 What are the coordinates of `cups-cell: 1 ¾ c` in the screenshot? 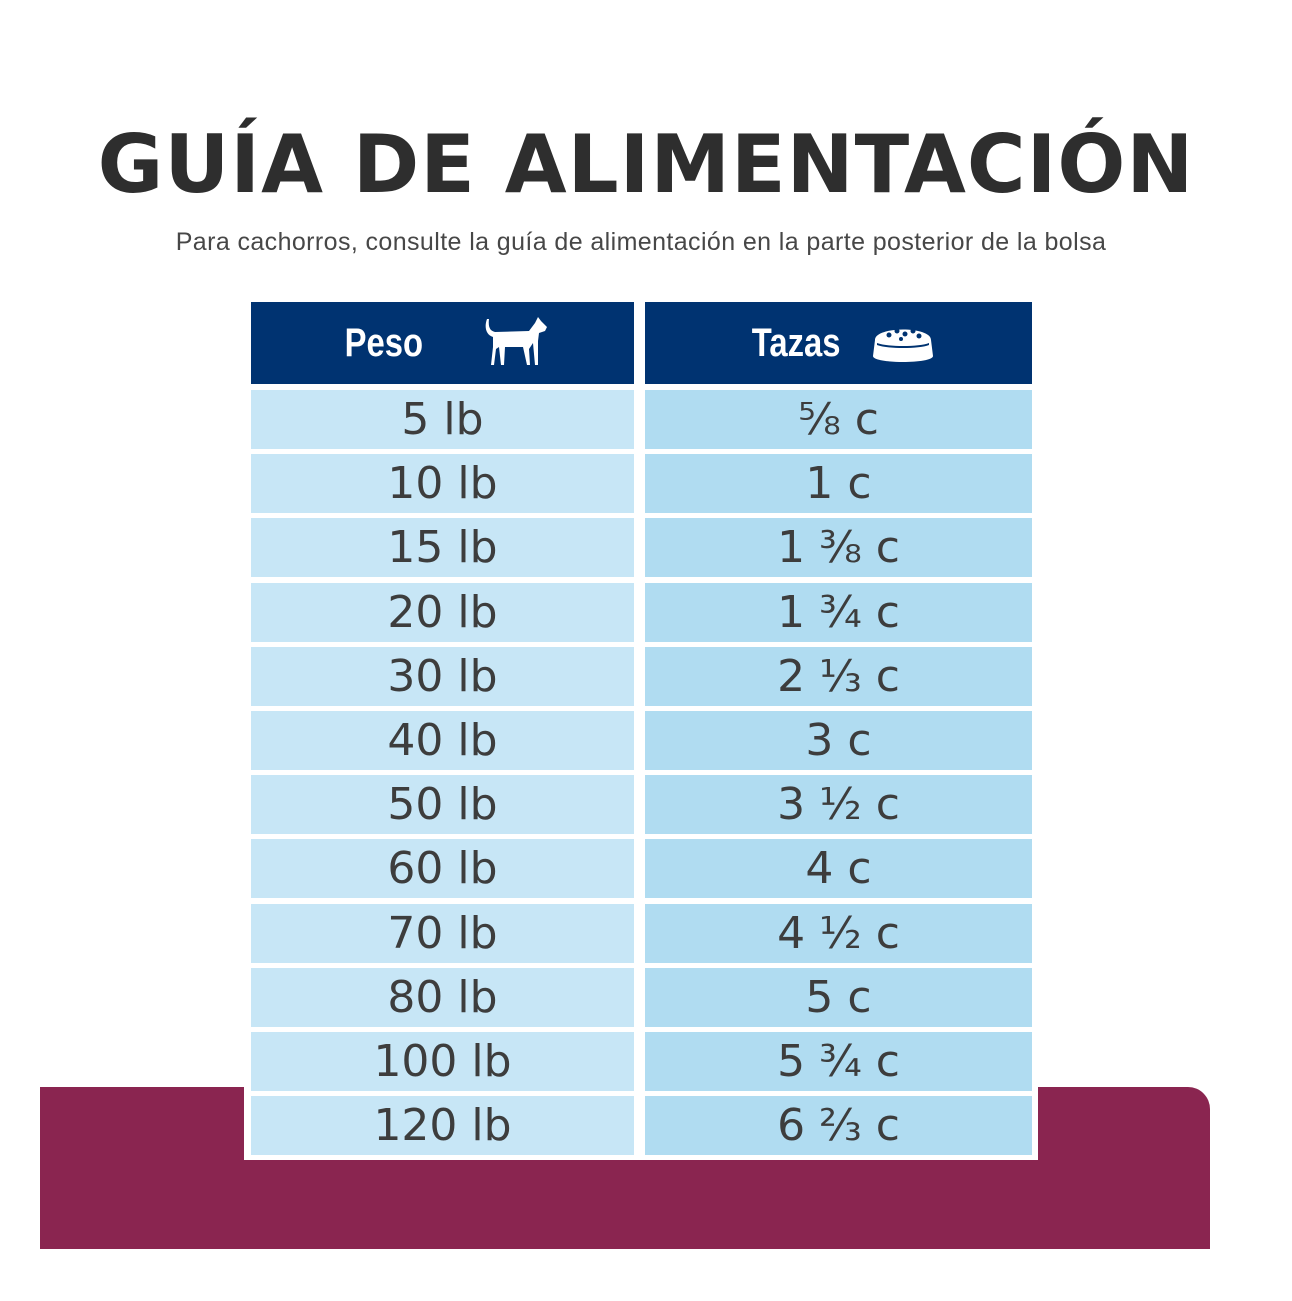 It's located at (838, 612).